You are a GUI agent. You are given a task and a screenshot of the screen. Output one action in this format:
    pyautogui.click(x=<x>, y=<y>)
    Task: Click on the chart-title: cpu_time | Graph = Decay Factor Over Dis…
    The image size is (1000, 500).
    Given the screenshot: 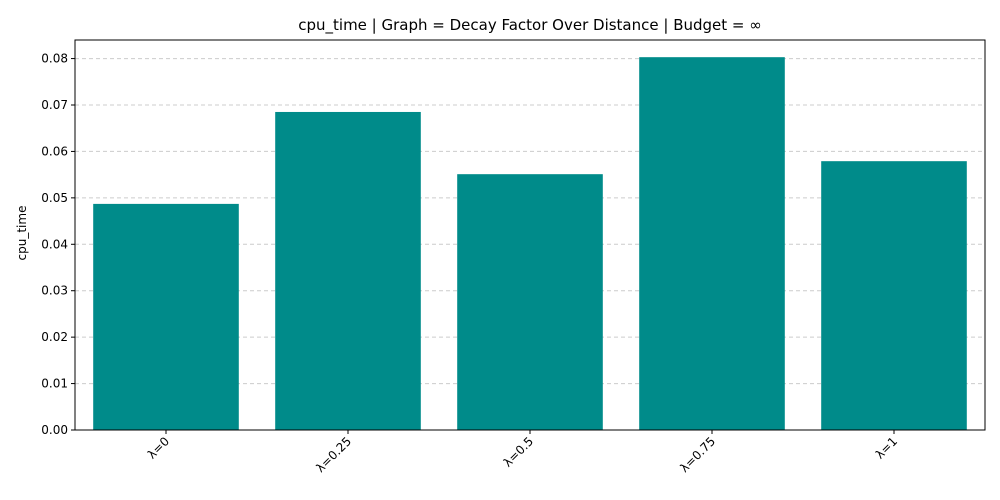 What is the action you would take?
    pyautogui.click(x=530, y=25)
    